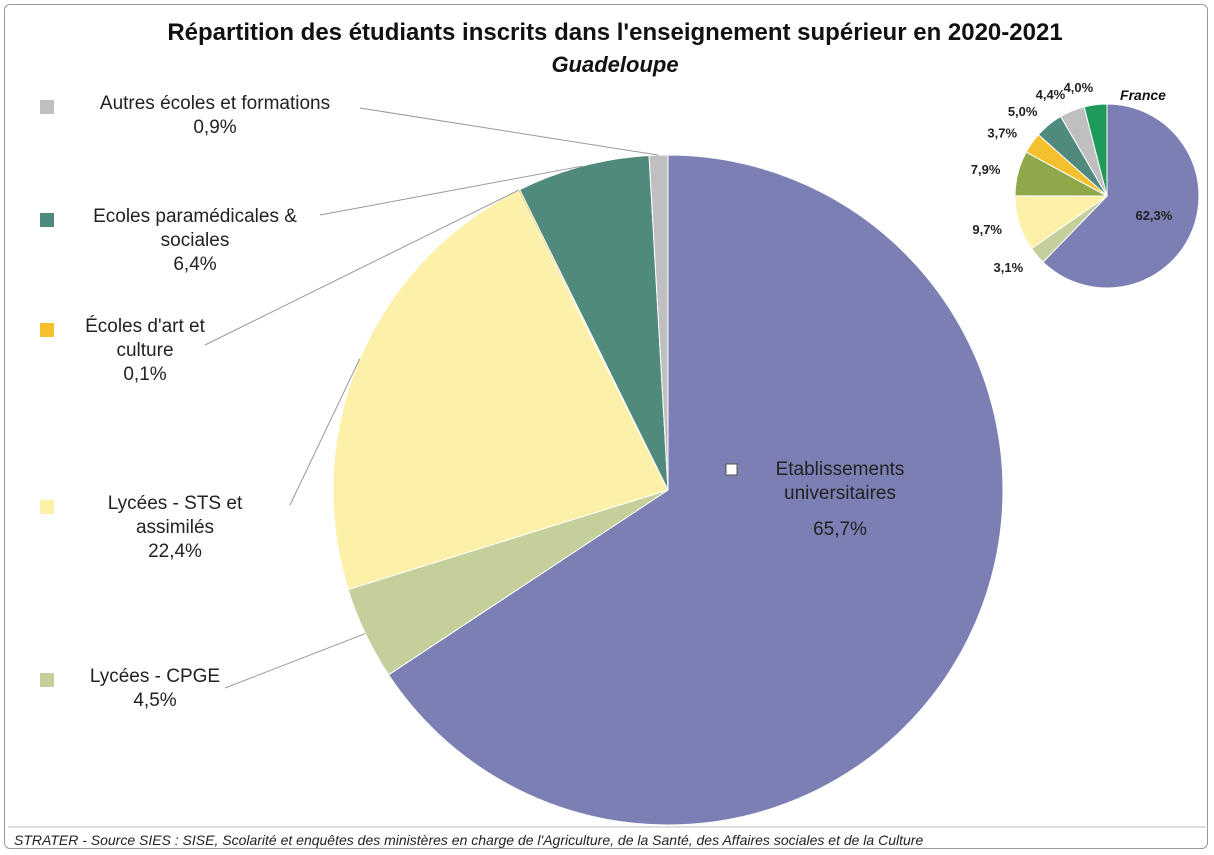 This screenshot has width=1214, height=855. Describe the element at coordinates (840, 481) in the screenshot. I see `slice-label: Etablissements universitaires` at that location.